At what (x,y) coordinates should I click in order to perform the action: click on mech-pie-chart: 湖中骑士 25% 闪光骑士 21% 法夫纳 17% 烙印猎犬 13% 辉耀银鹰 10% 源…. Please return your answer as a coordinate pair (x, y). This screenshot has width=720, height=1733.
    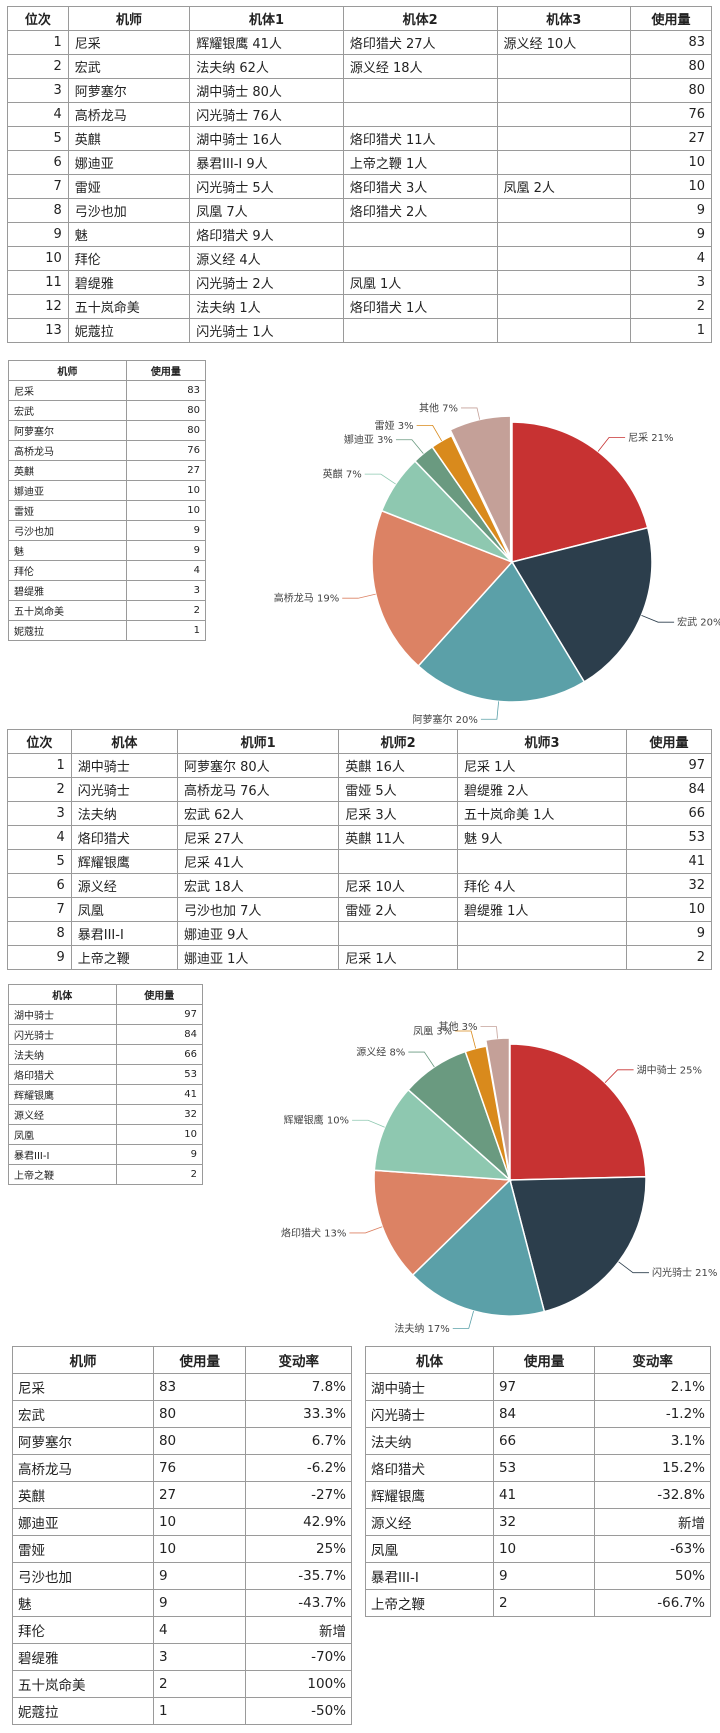
    Looking at the image, I should click on (499, 1177).